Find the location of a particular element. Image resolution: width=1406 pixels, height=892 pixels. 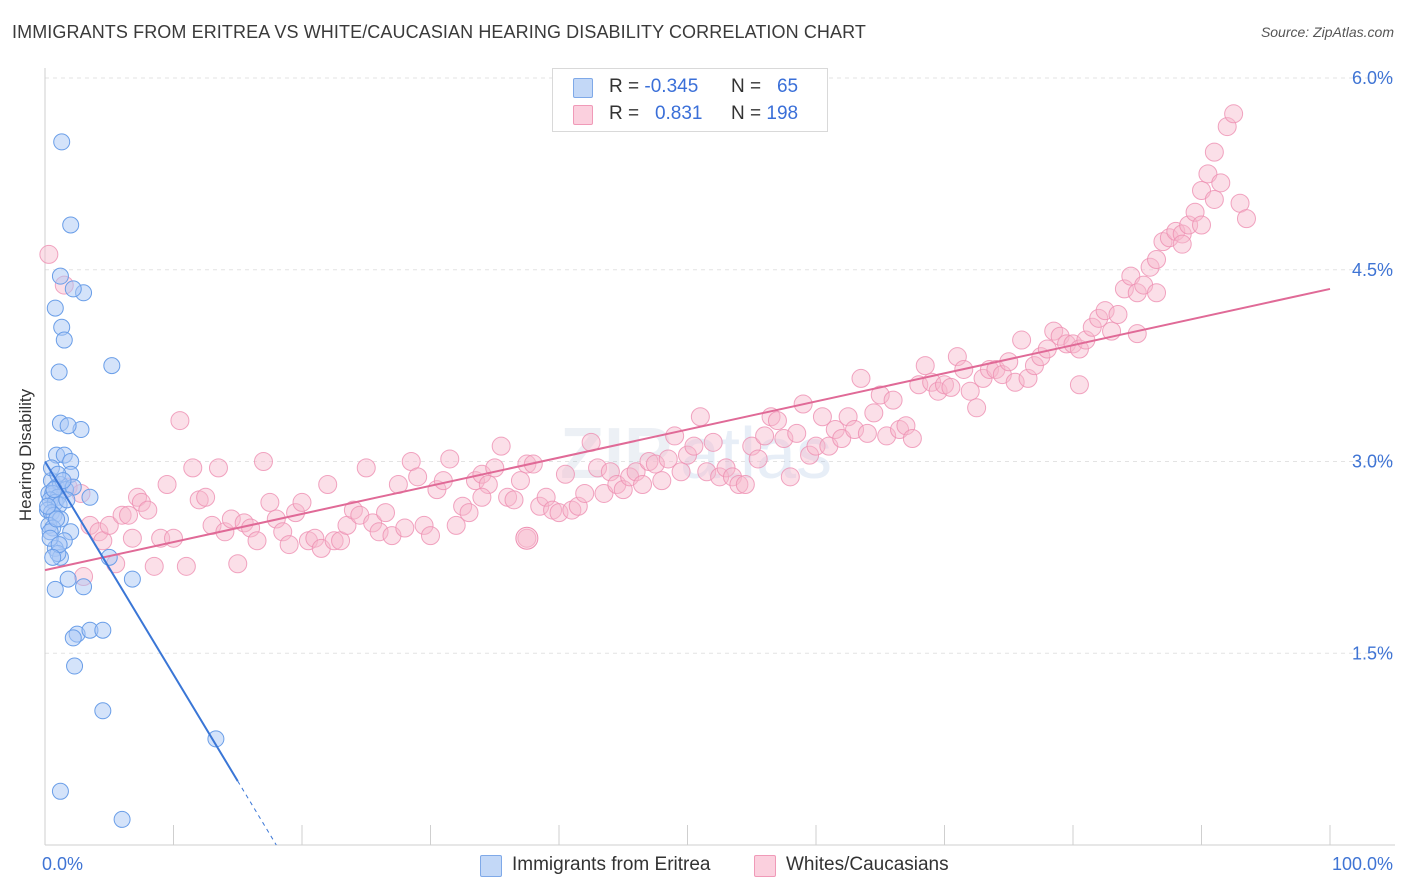

y-tick-label-0: 1.5% is located at coordinates (1372, 653).